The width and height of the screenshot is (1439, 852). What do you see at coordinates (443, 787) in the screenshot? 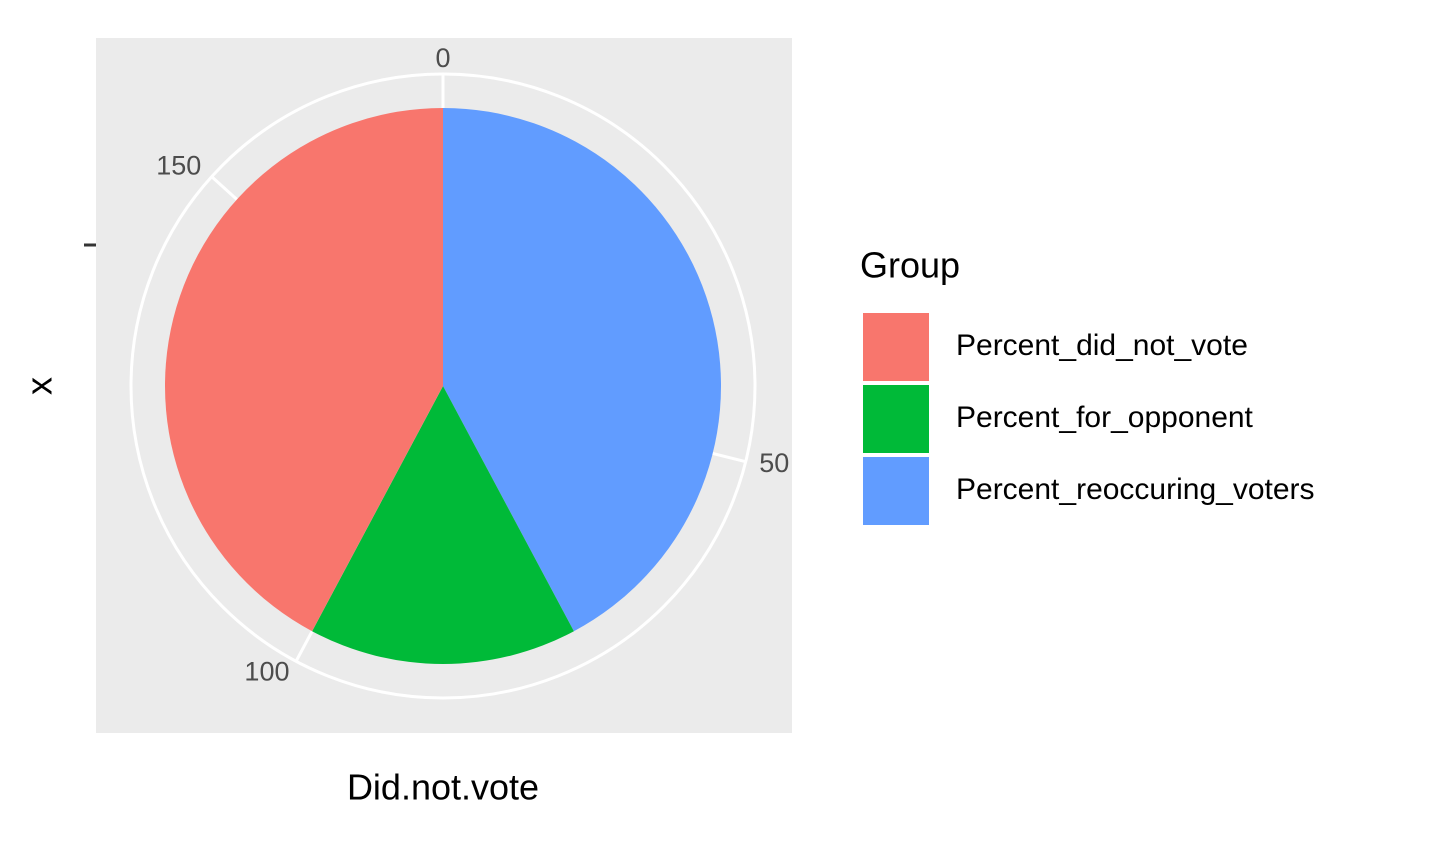
I see `x-axis-title: Did.not.vote` at bounding box center [443, 787].